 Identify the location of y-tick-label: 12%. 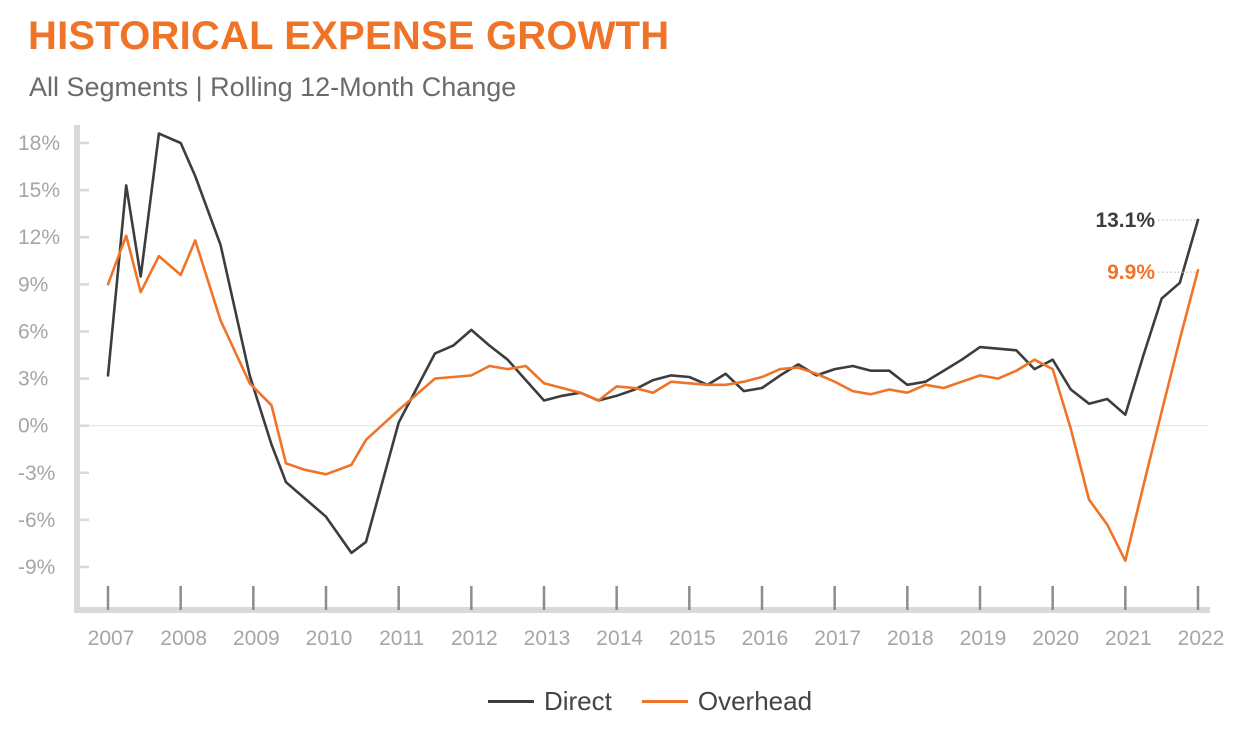
(39, 237).